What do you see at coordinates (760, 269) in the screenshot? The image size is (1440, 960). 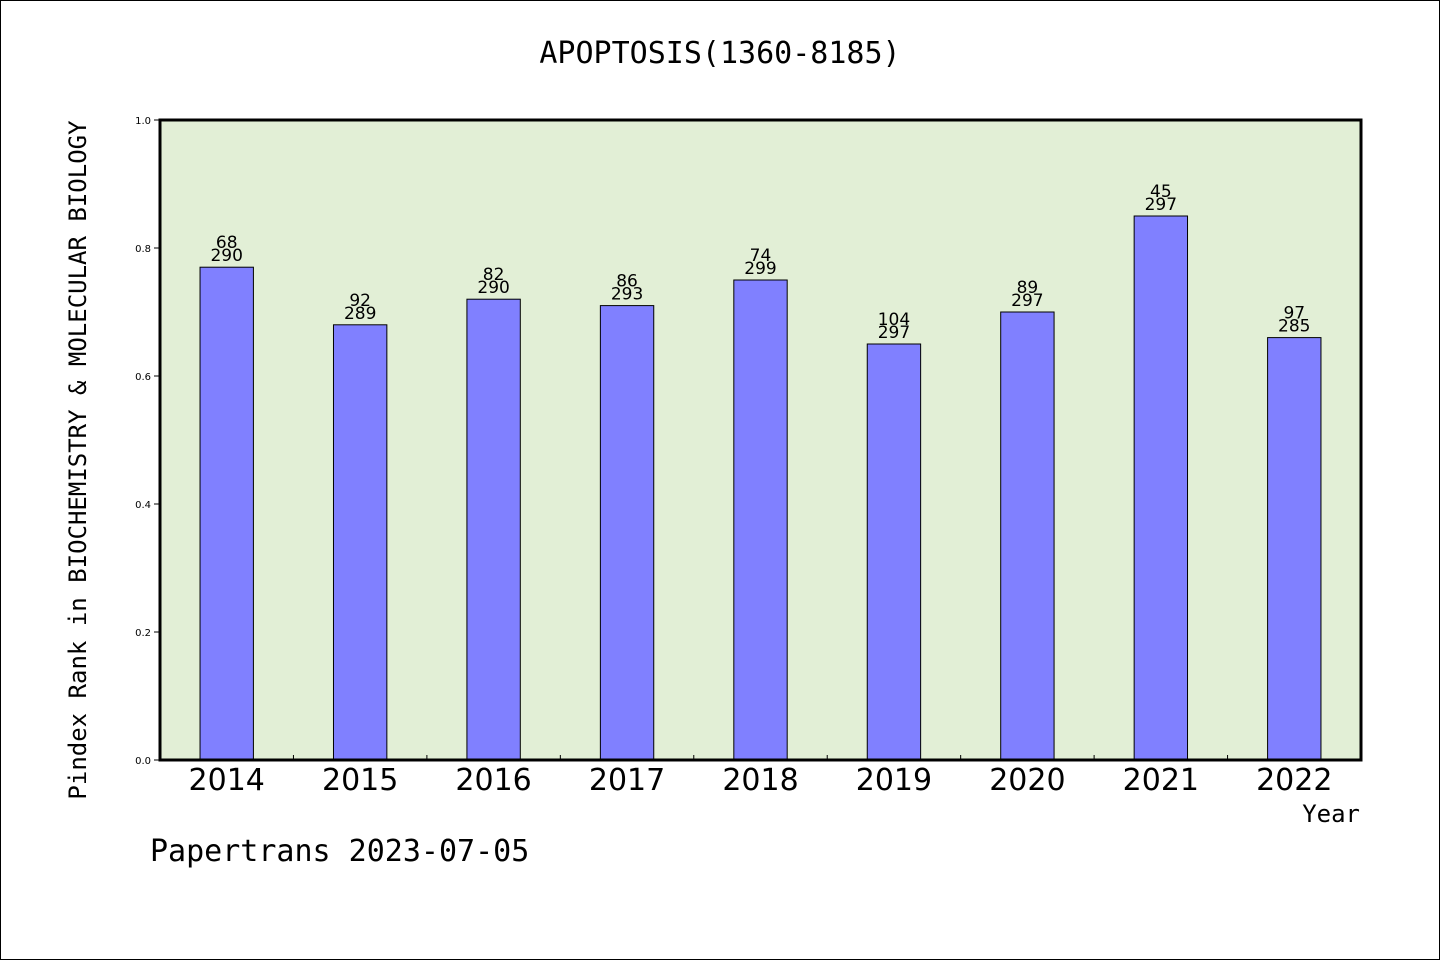 I see `data-label-total: 299` at bounding box center [760, 269].